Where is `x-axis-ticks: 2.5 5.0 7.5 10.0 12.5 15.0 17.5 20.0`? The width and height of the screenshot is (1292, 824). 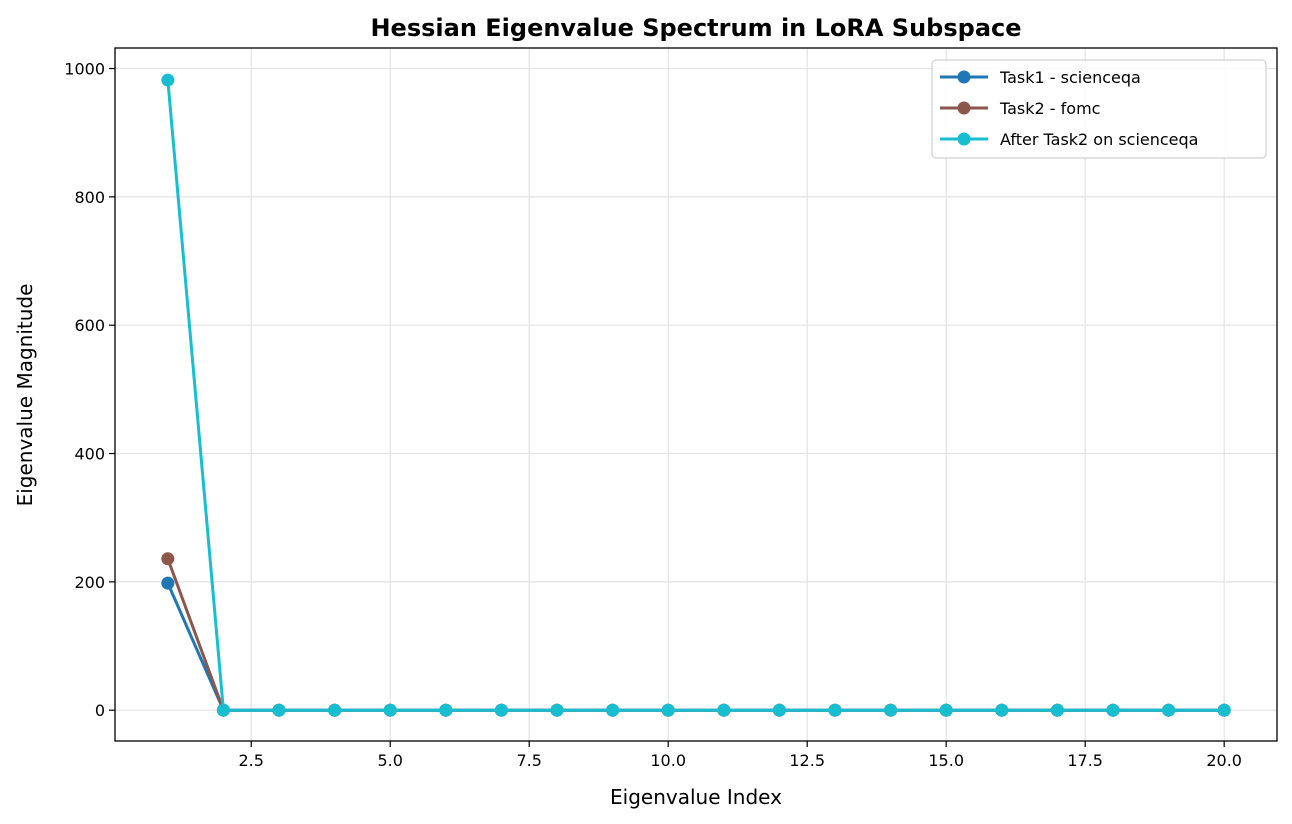 x-axis-ticks: 2.5 5.0 7.5 10.0 12.5 15.0 17.5 20.0 is located at coordinates (740, 755).